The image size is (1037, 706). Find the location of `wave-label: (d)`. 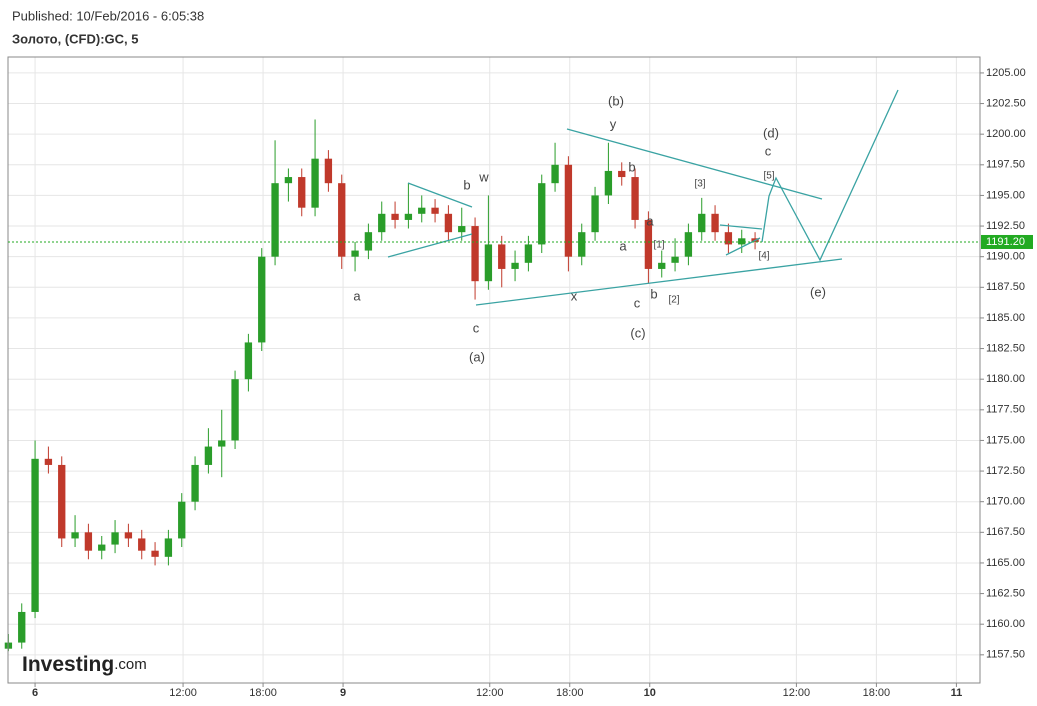

wave-label: (d) is located at coordinates (771, 132).